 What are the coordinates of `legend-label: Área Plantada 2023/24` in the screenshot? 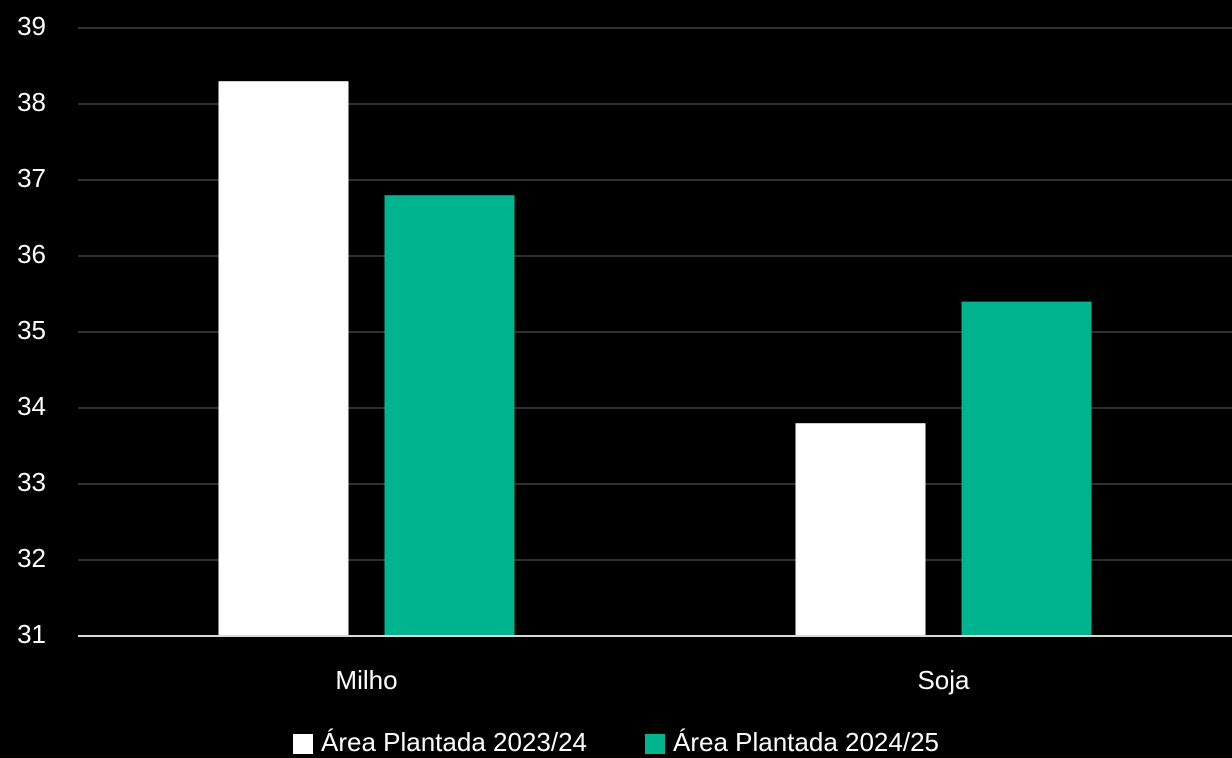 It's located at (454, 742).